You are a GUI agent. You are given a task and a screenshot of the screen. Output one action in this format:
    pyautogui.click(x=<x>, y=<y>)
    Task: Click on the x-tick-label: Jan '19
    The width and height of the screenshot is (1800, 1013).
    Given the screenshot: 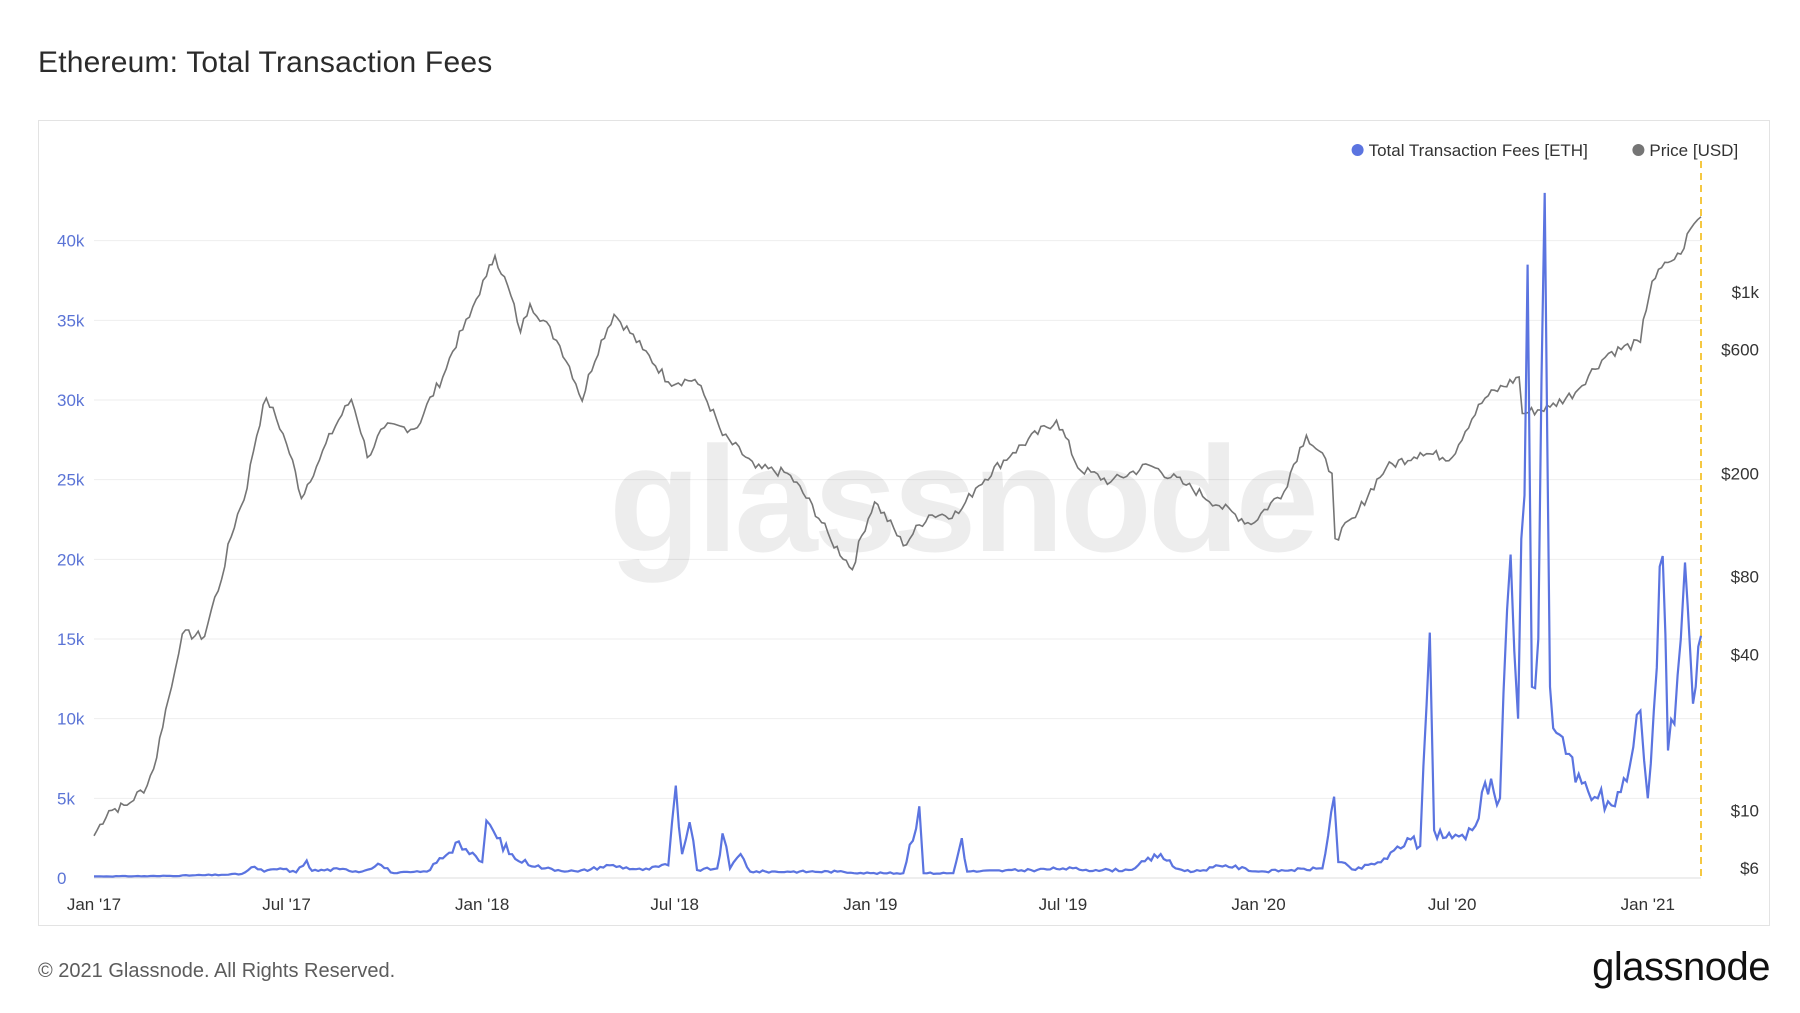 What is the action you would take?
    pyautogui.click(x=870, y=904)
    